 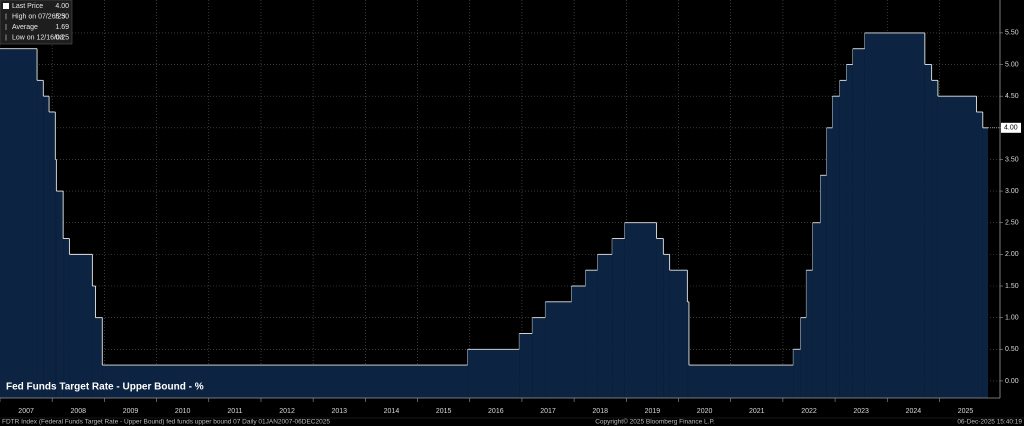 What do you see at coordinates (339, 411) in the screenshot?
I see `x-tick-label: 2013` at bounding box center [339, 411].